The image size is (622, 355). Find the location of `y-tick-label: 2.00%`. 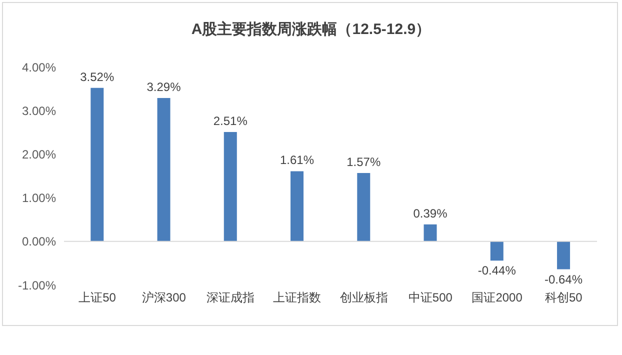

y-tick-label: 2.00% is located at coordinates (39, 154).